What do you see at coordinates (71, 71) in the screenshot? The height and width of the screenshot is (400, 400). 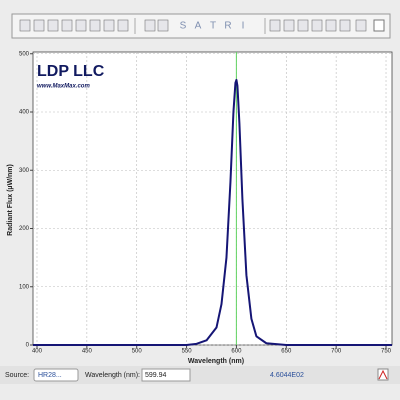 I see `logo-title: LDP LLC` at bounding box center [71, 71].